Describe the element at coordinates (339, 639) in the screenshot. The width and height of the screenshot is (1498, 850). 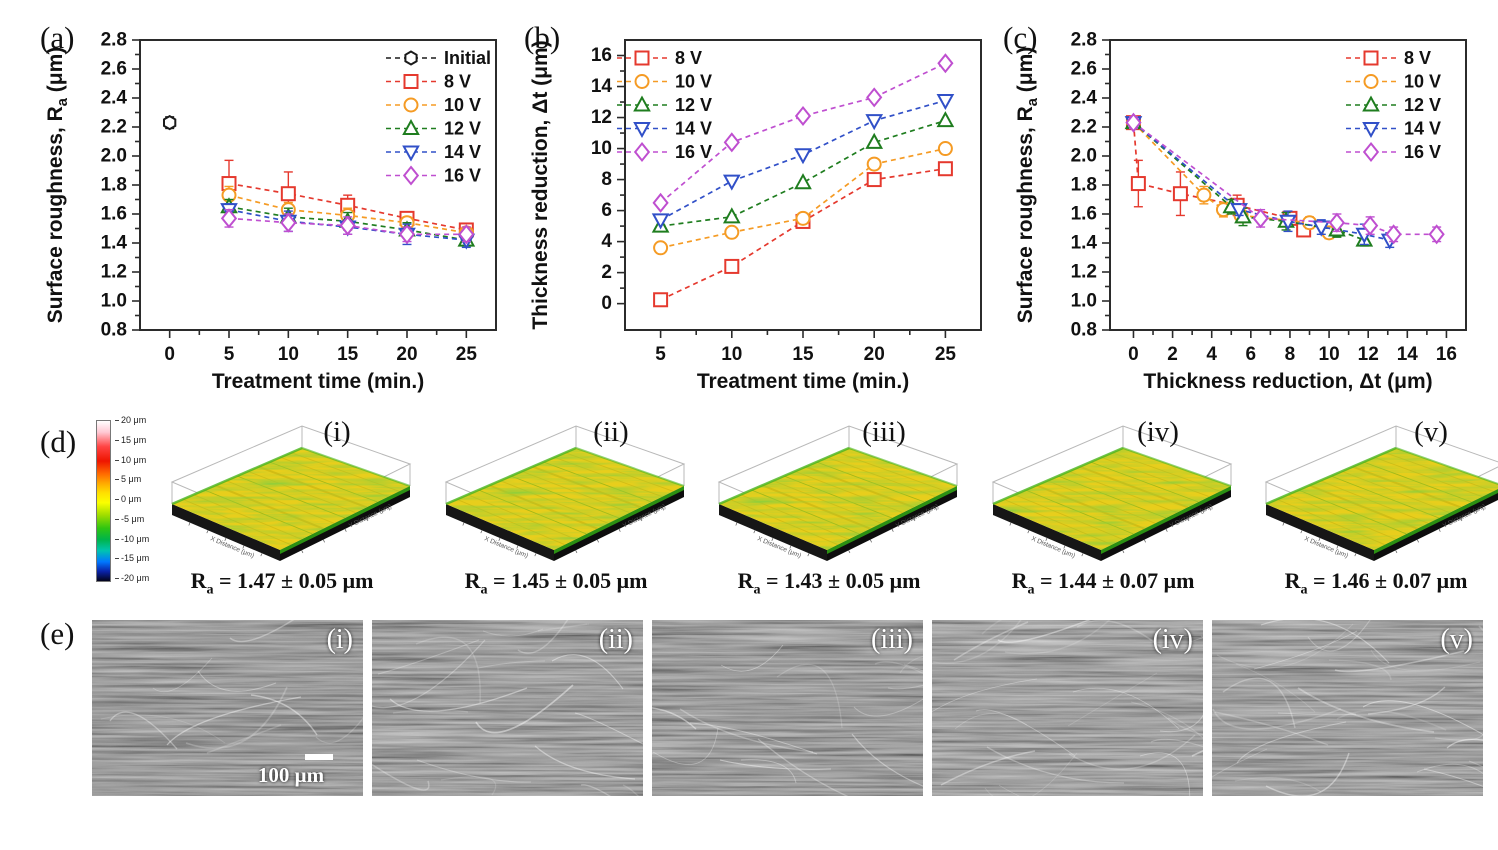
I see `sem-roman-label: (i)` at that location.